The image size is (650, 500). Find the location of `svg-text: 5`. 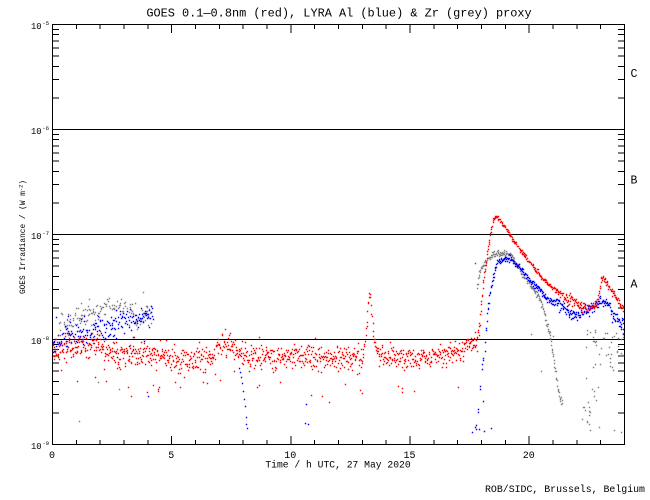

svg-text: 5 is located at coordinates (171, 456).